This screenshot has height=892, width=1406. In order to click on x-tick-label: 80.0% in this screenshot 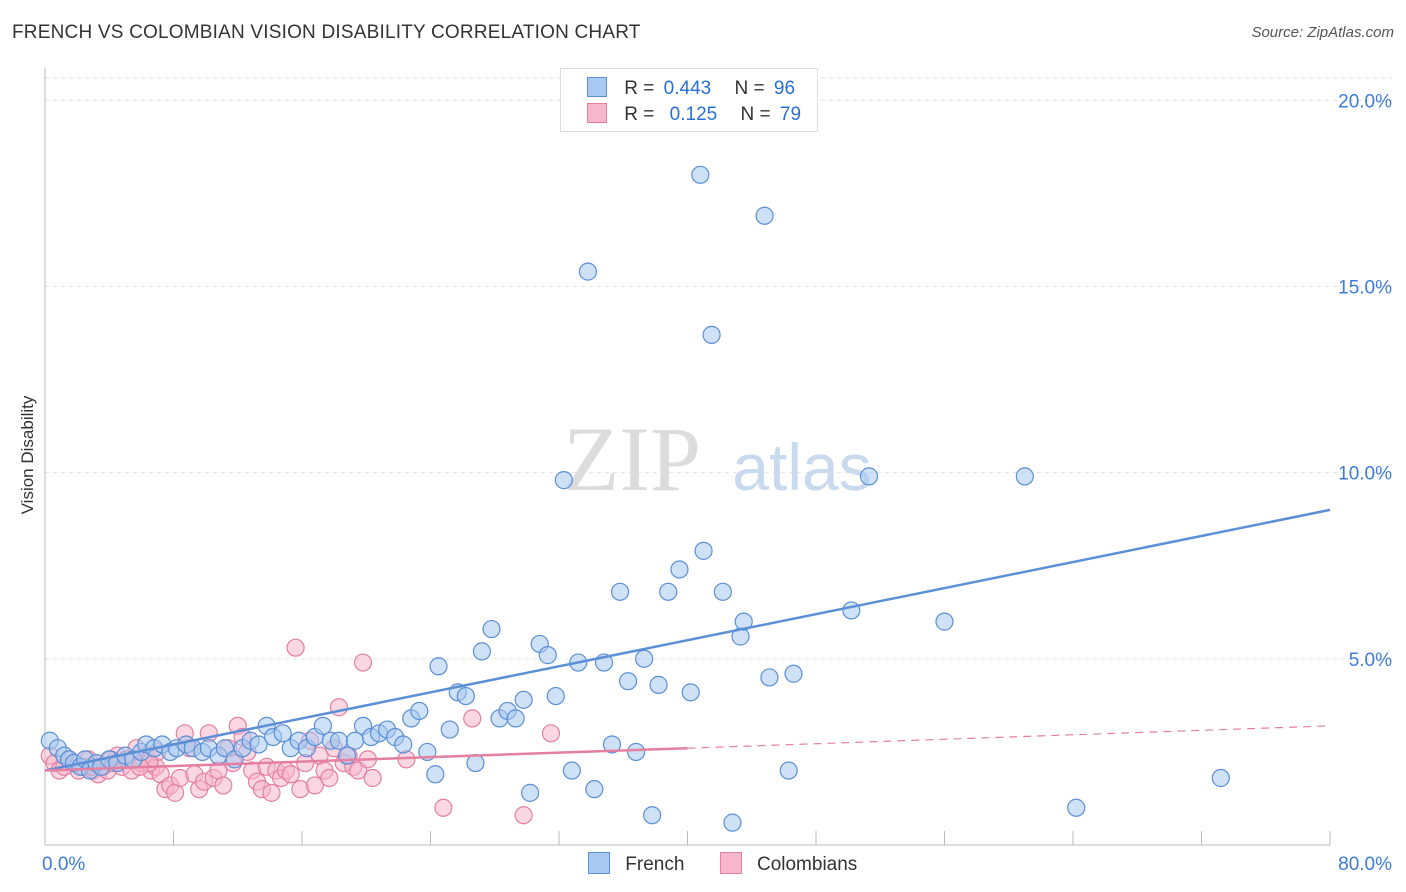, I will do `click(1365, 864)`.